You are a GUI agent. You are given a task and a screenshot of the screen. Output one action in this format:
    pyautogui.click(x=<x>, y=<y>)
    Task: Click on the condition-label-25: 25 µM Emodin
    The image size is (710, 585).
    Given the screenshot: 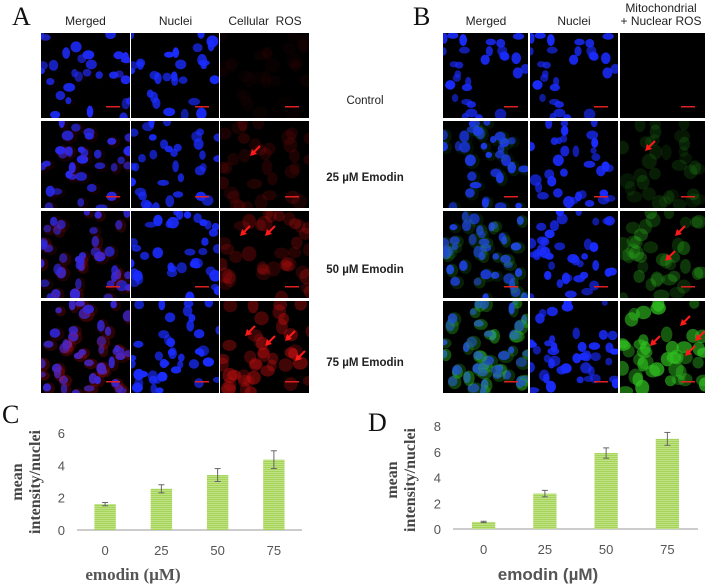 What is the action you would take?
    pyautogui.click(x=365, y=178)
    